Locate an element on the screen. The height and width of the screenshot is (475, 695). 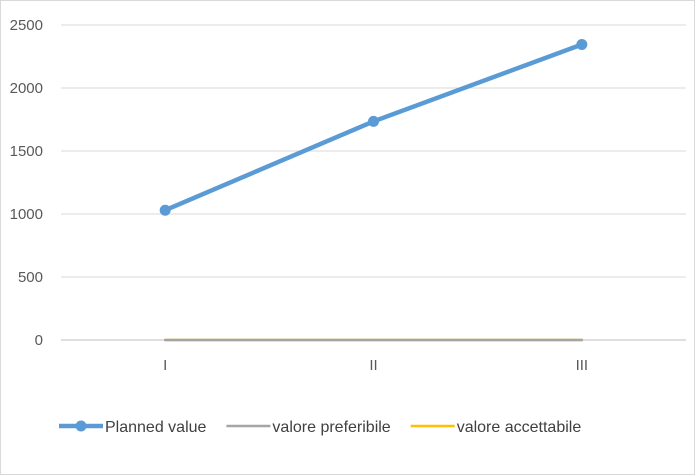
y-tick-label: 0 is located at coordinates (39, 340).